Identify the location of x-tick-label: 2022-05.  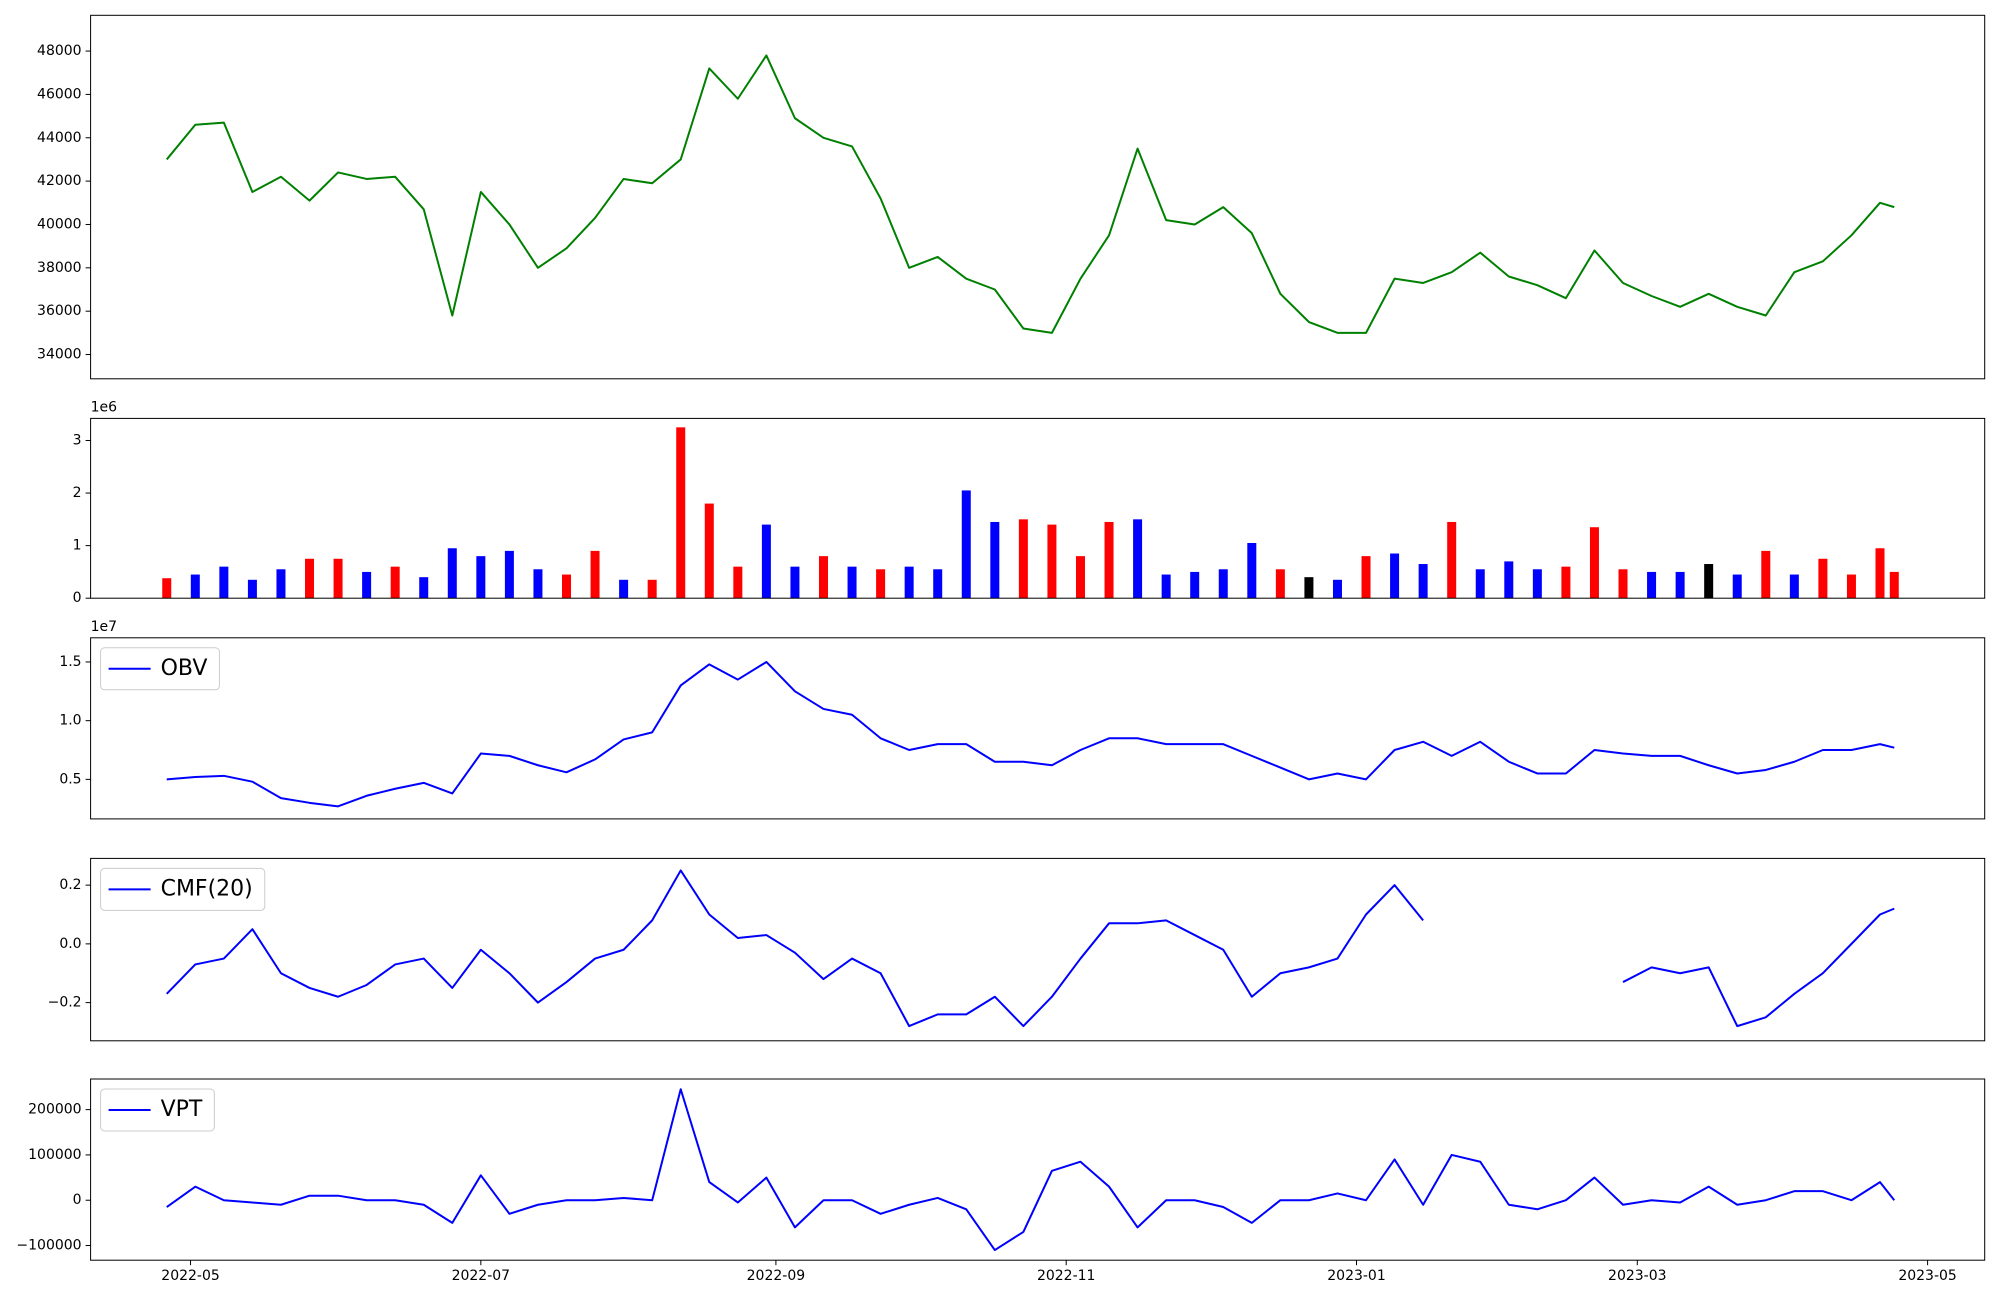
(190, 1276).